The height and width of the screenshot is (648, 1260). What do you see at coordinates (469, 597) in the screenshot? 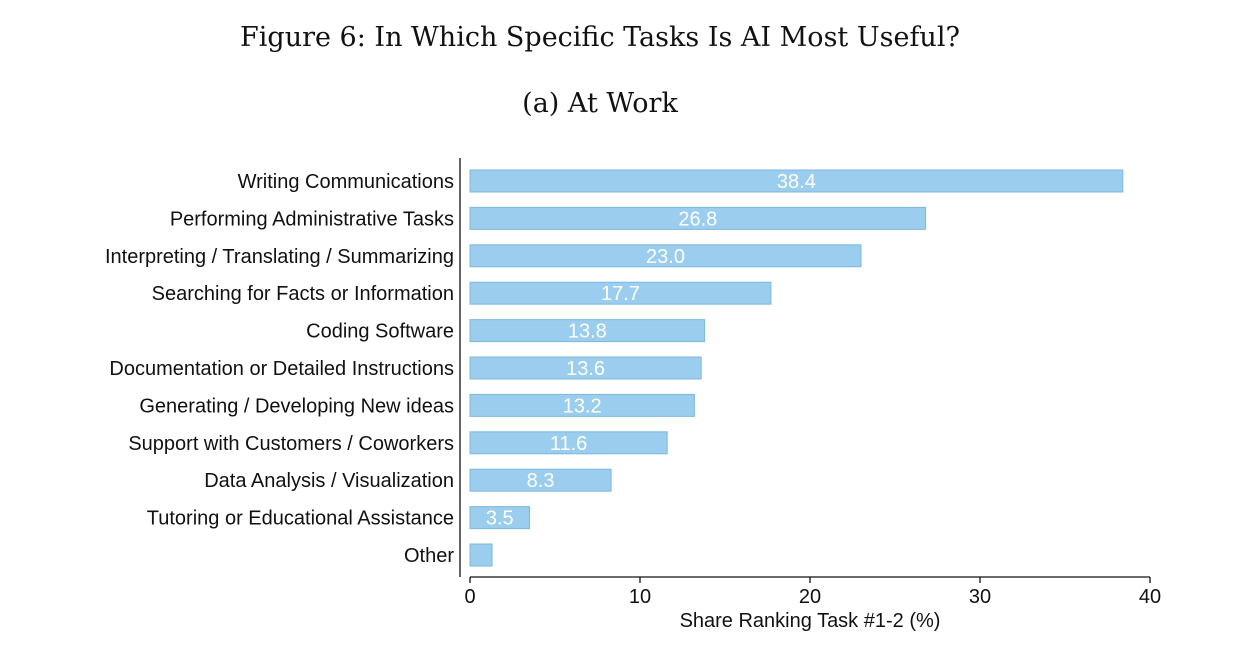
I see `x-tick-label: 0` at bounding box center [469, 597].